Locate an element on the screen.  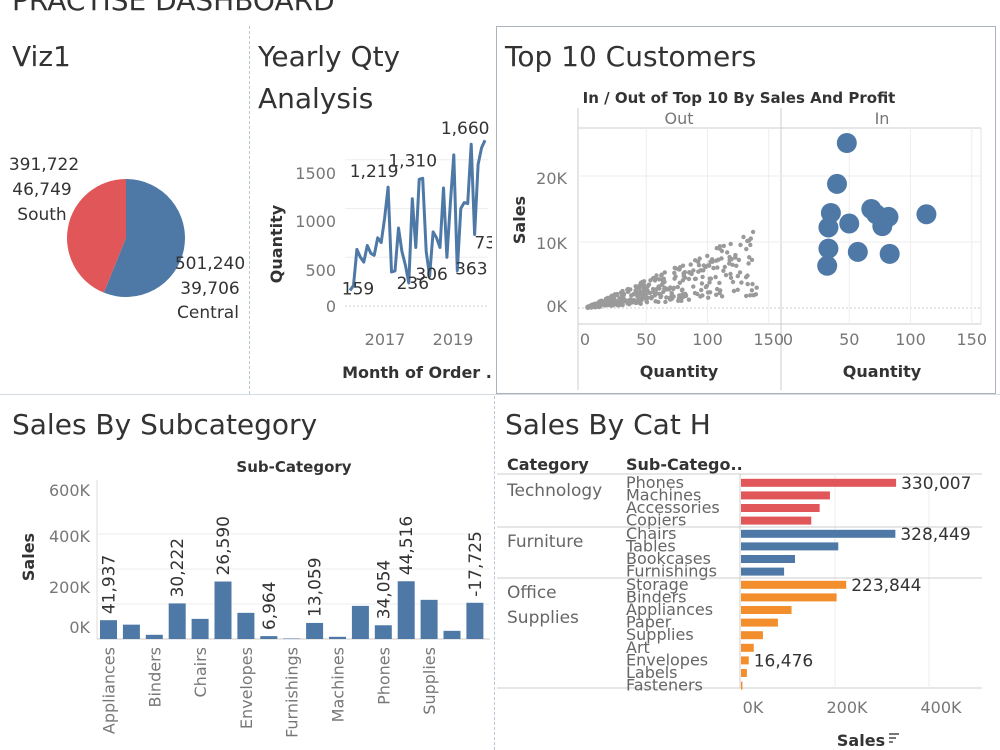
cath-xtick: 200K is located at coordinates (847, 707).